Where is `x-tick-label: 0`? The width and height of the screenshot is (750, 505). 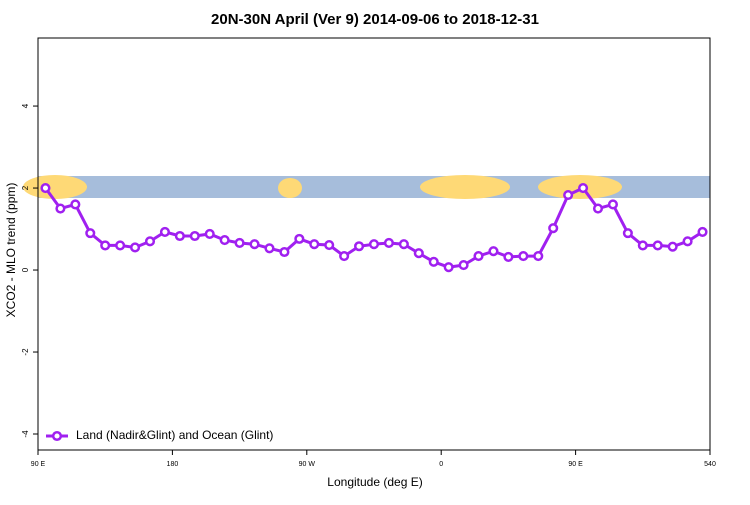 x-tick-label: 0 is located at coordinates (441, 464).